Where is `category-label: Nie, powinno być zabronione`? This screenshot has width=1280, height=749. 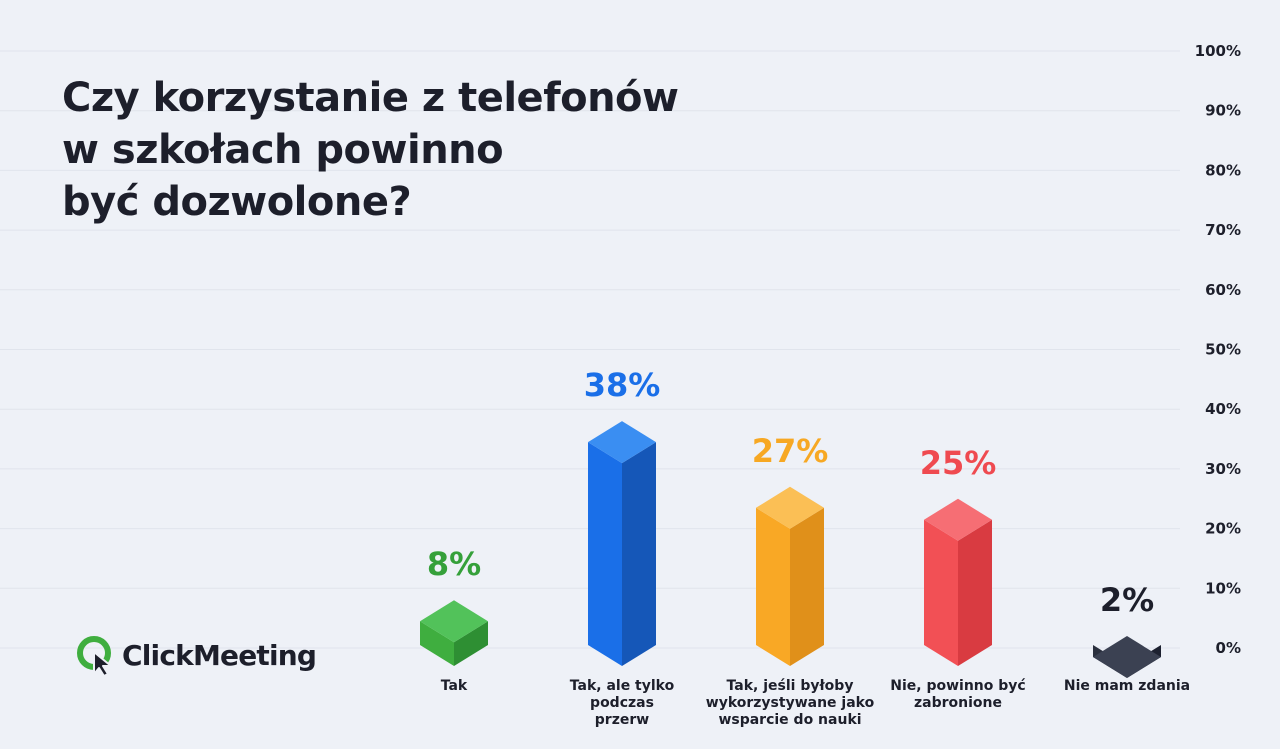
category-label: Nie, powinno być zabronione is located at coordinates (958, 695).